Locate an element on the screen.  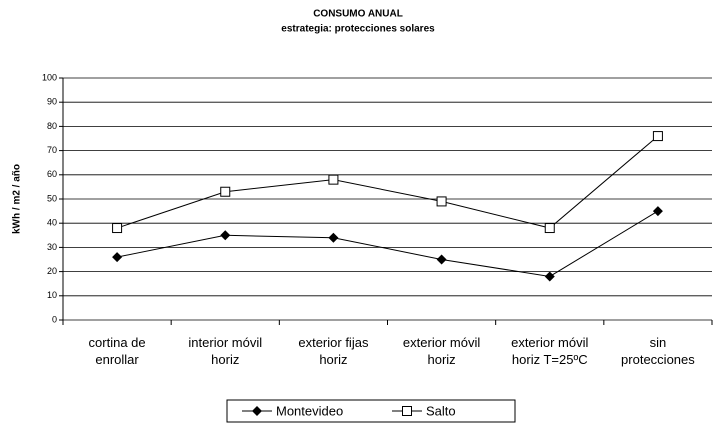
y-tick-label: 100 is located at coordinates (49, 77).